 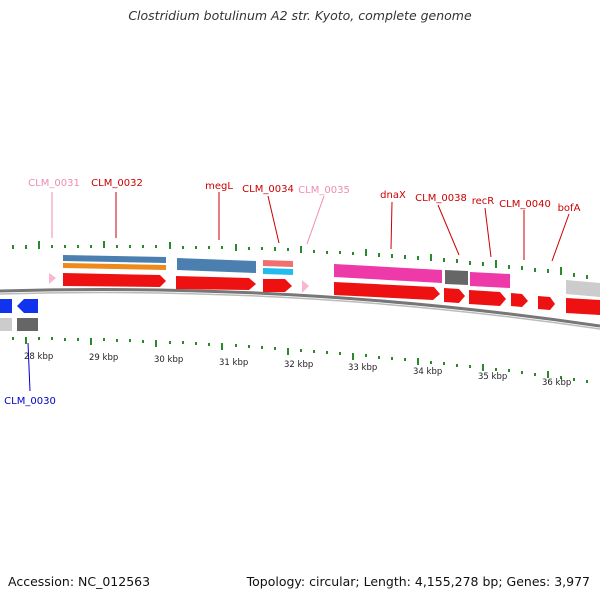 I want to click on gene-label-recr: recR, so click(x=483, y=201).